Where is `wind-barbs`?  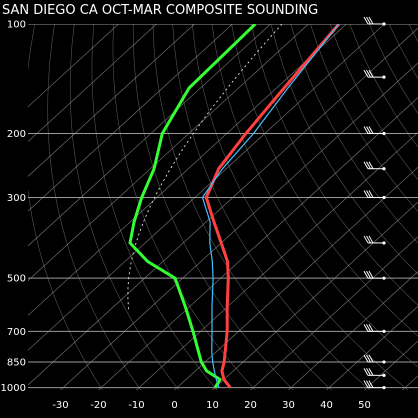 wind-barbs is located at coordinates (374, 203).